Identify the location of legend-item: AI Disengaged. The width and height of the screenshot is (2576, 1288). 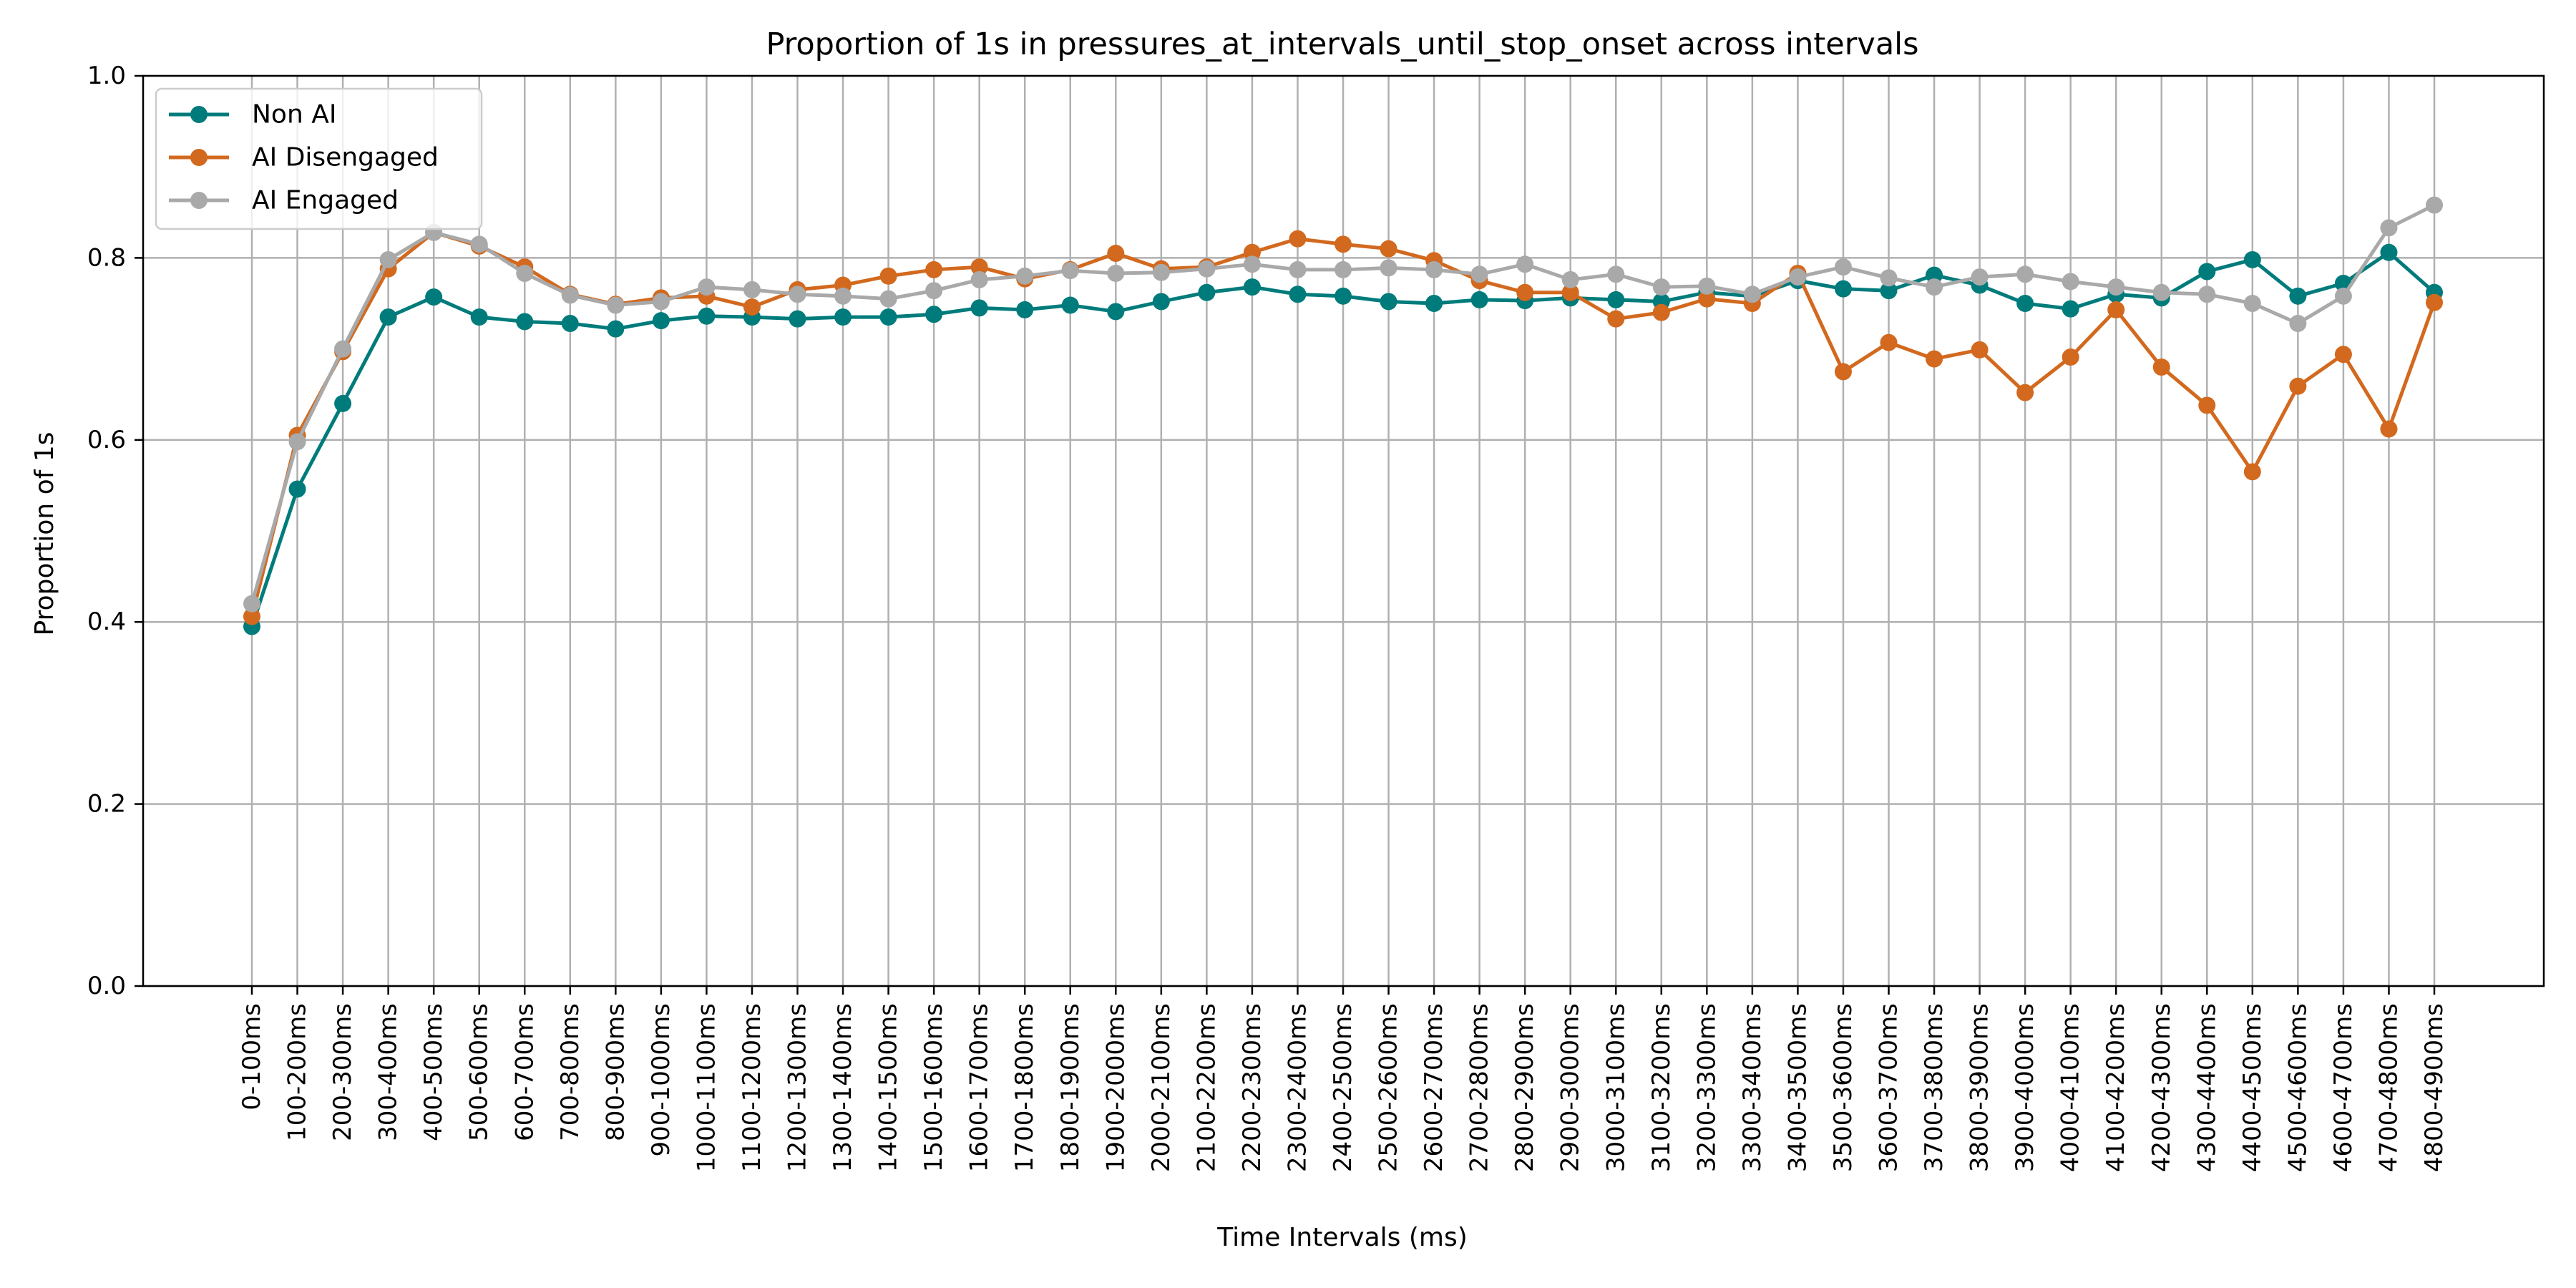
(304, 157).